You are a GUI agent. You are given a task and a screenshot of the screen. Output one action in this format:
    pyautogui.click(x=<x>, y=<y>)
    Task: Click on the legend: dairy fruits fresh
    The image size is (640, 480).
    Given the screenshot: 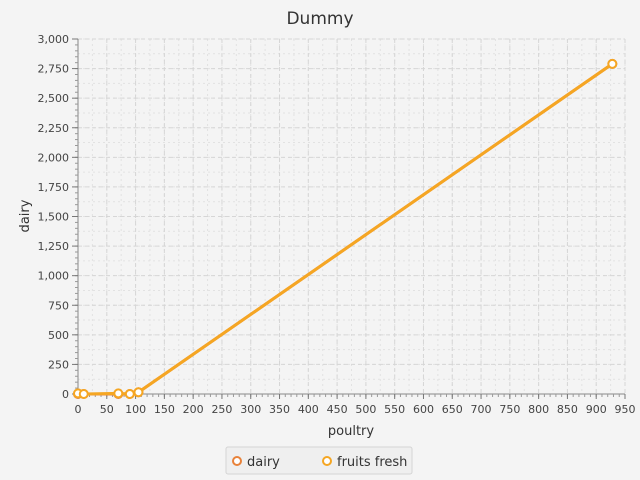 What is the action you would take?
    pyautogui.click(x=319, y=460)
    